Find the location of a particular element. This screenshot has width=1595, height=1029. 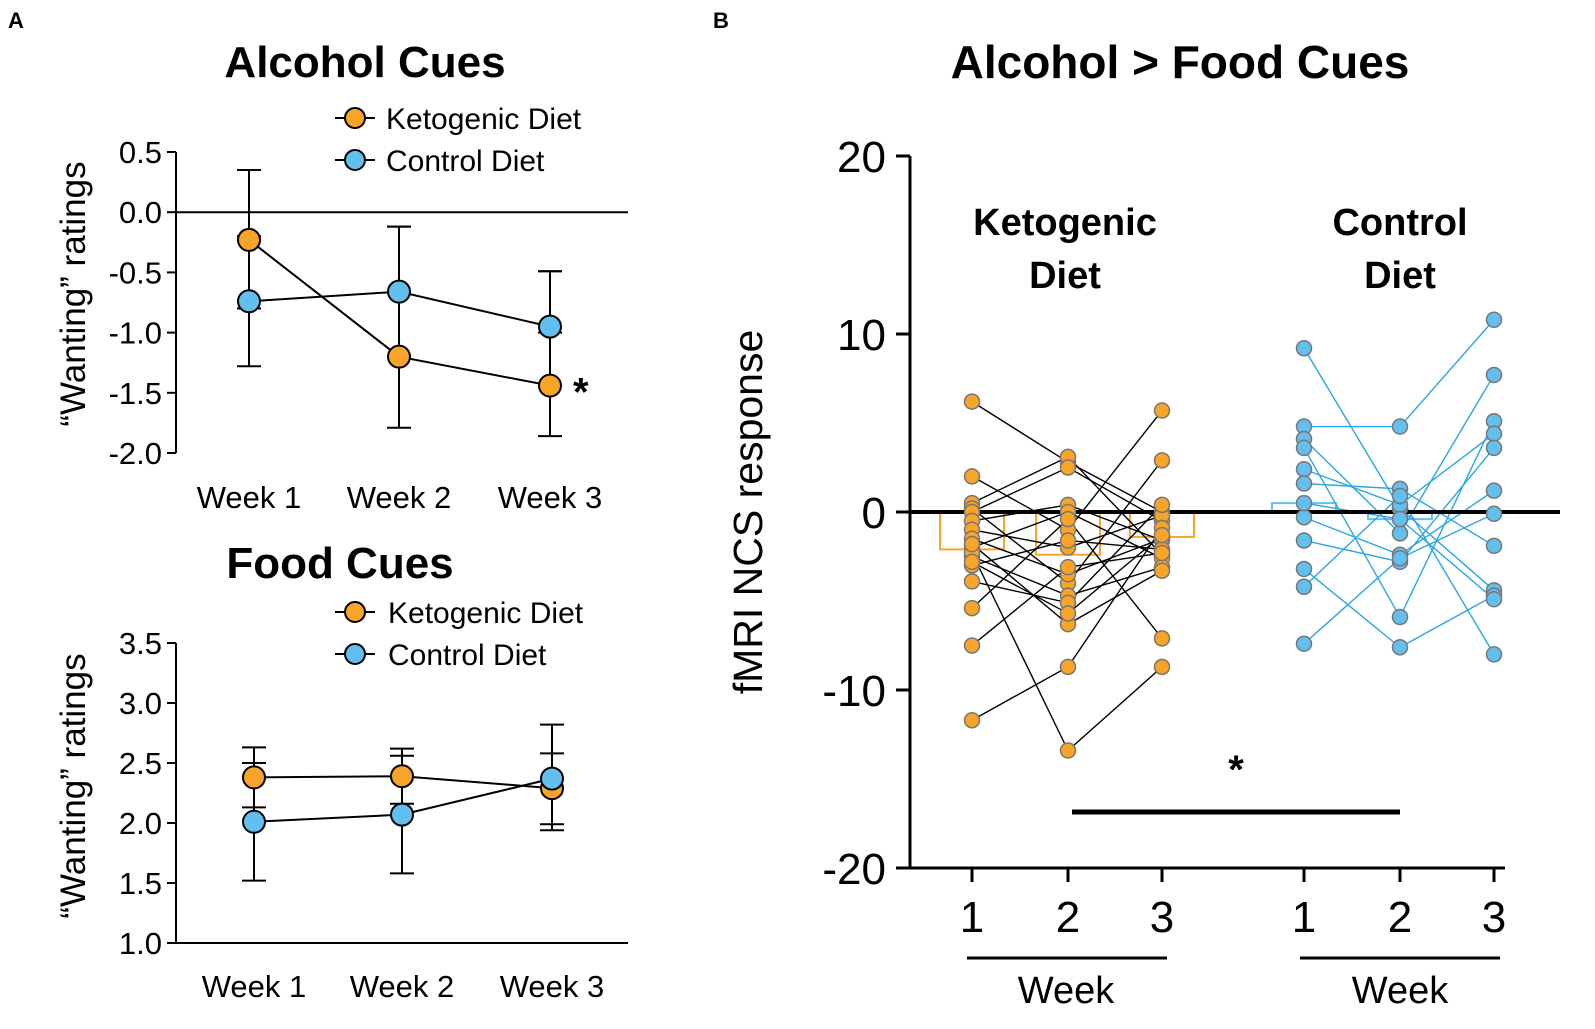

subject-line is located at coordinates (1399, 373).